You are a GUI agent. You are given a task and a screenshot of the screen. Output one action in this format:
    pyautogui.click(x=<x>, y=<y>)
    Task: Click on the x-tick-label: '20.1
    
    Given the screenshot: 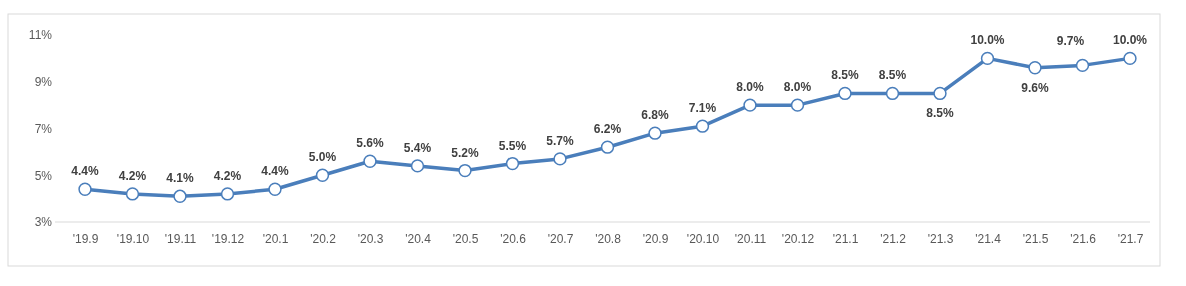 What is the action you would take?
    pyautogui.click(x=275, y=238)
    